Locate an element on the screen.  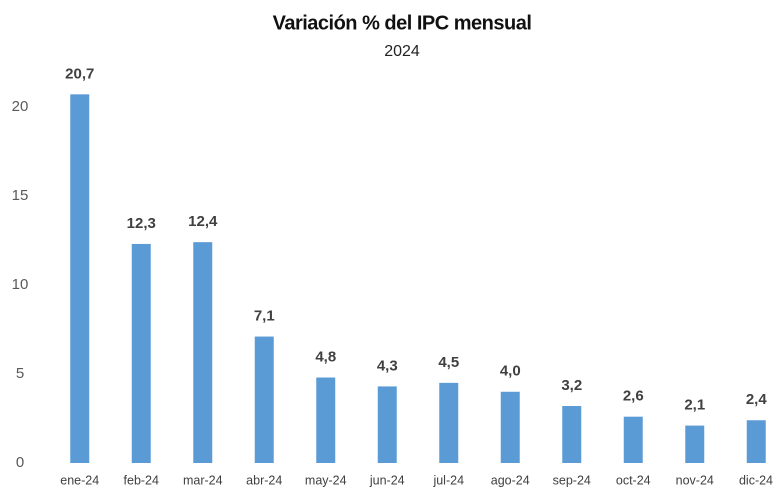
y-tick-label: 10 is located at coordinates (20, 284).